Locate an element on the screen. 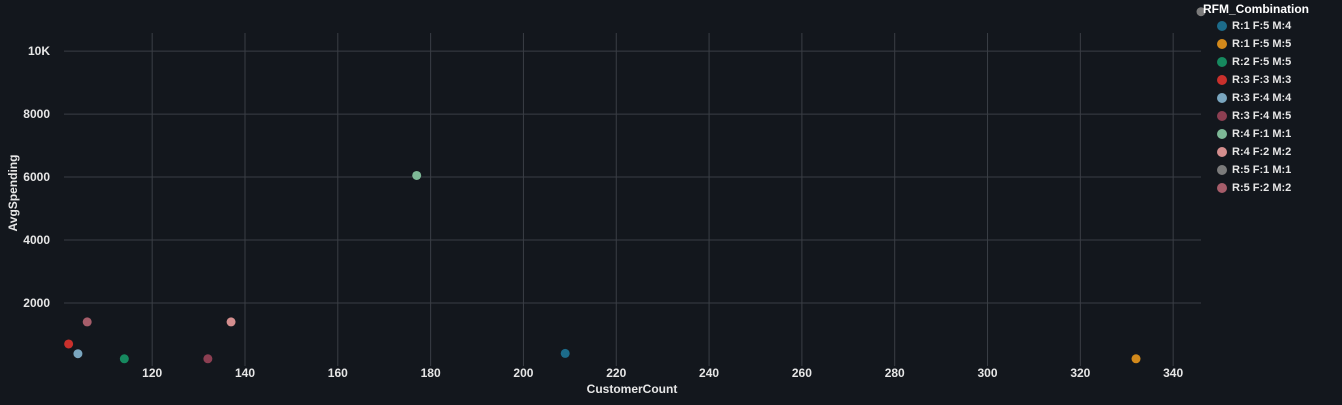  legend-item: R:3 F:4 M:4 is located at coordinates (1271, 98).